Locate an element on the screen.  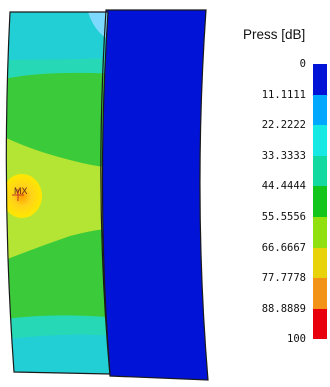
lower-cyan-band is located at coordinates (58, 354).